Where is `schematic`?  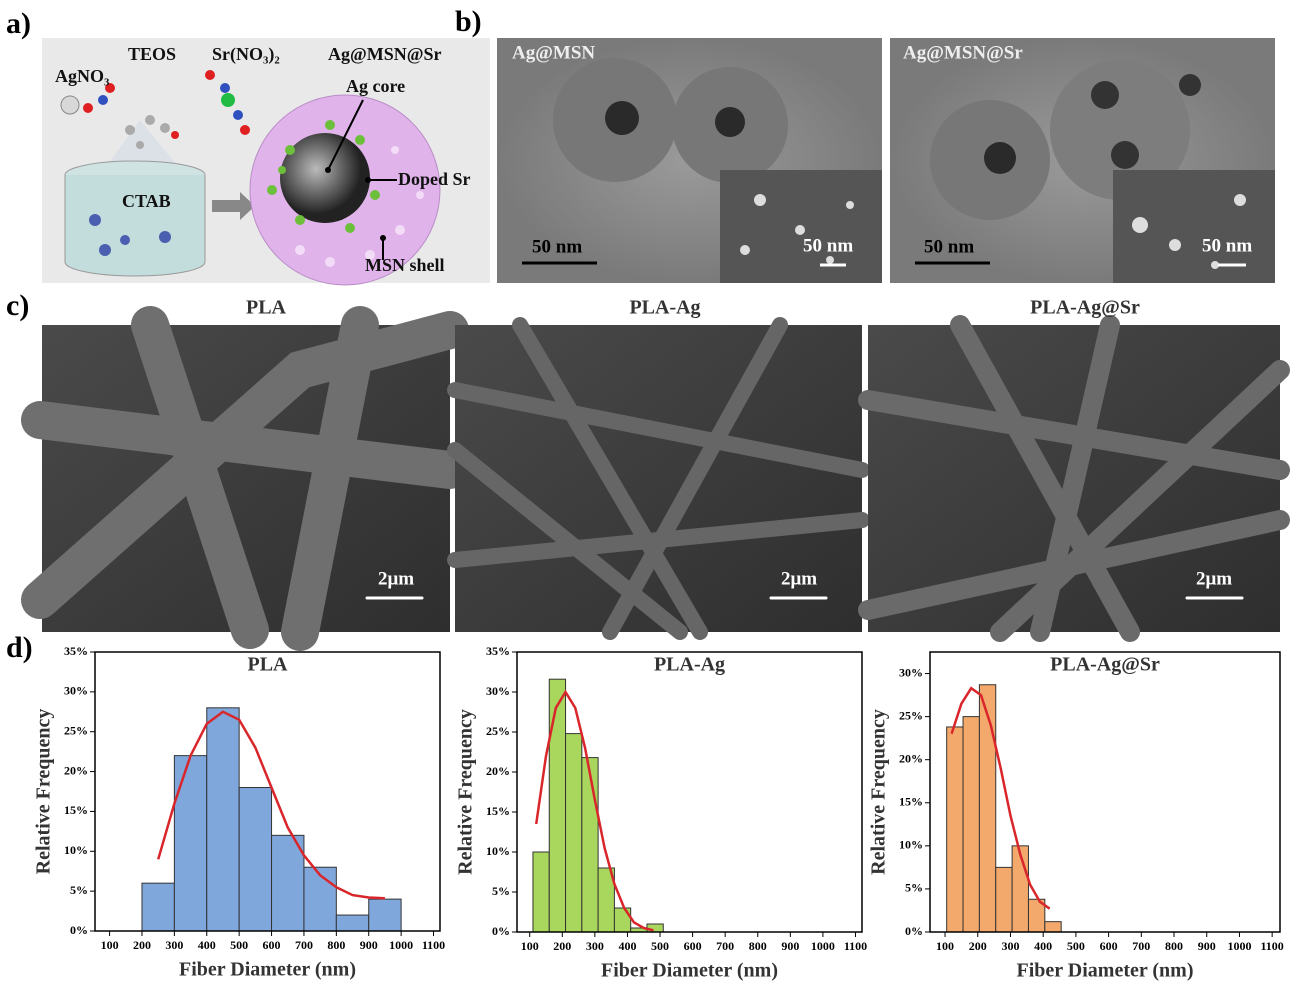
schematic is located at coordinates (266, 162).